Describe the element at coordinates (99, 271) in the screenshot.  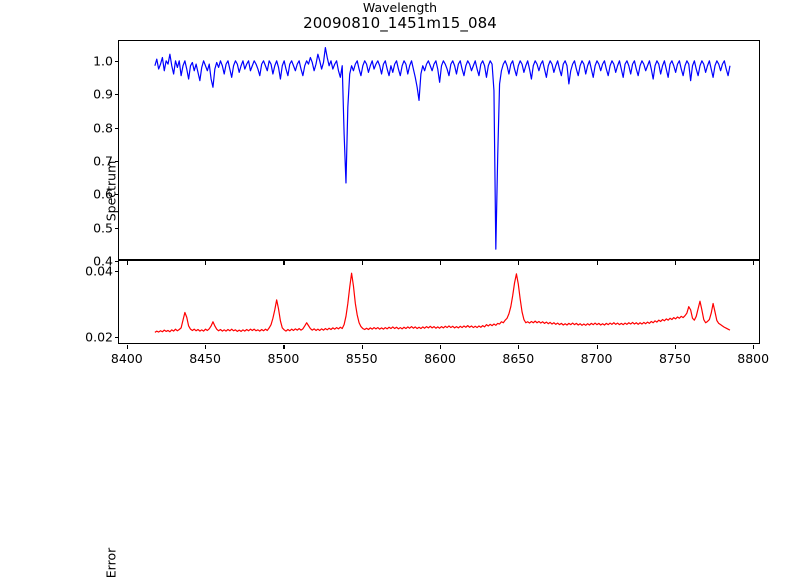
I see `error-y-tick-label: 0.04` at that location.